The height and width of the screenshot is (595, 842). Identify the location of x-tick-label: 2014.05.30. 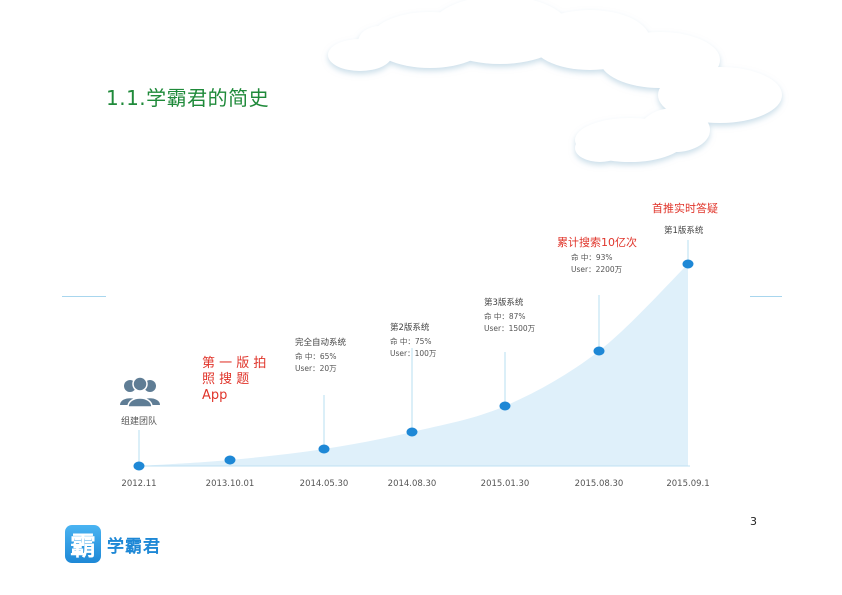
(324, 484).